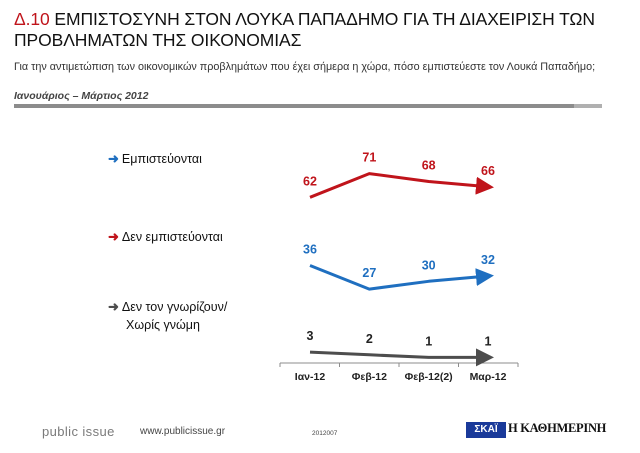  I want to click on x-tick-label: Μαρ-12, so click(488, 377).